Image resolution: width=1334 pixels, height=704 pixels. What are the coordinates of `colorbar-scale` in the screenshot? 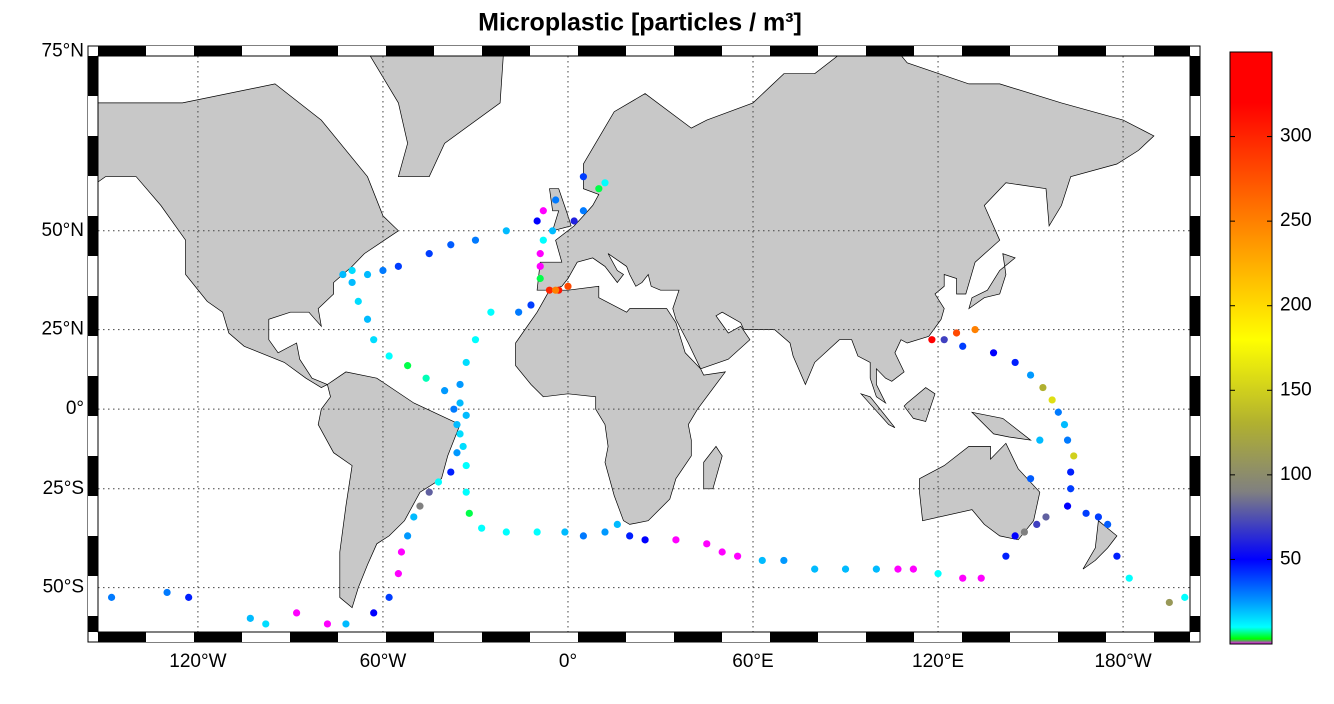 It's located at (1251, 348).